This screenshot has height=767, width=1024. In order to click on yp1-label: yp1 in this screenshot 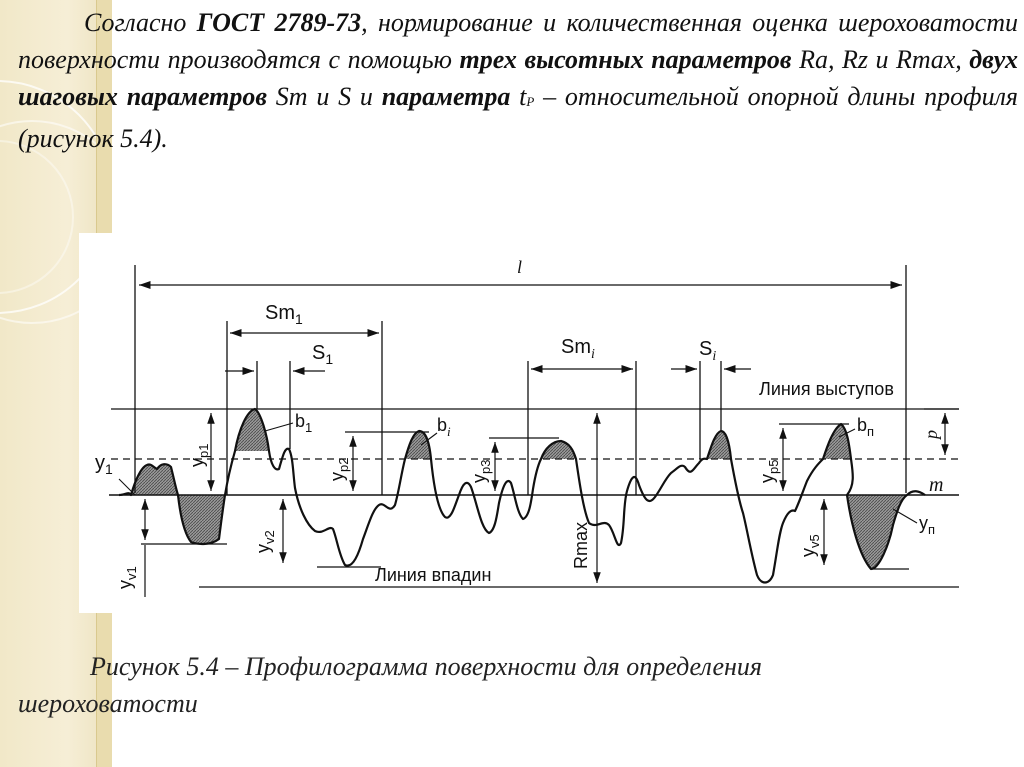, I will do `click(199, 455)`.